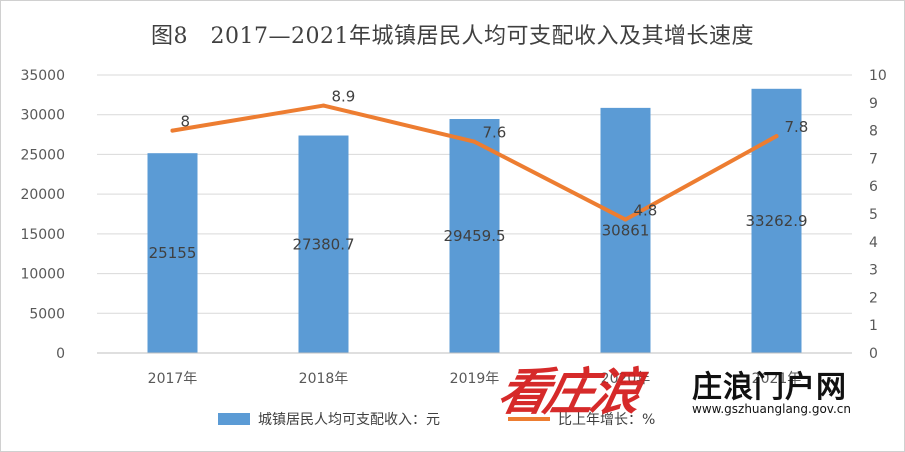 The image size is (905, 452). I want to click on bar-data-label: 27380.7, so click(323, 244).